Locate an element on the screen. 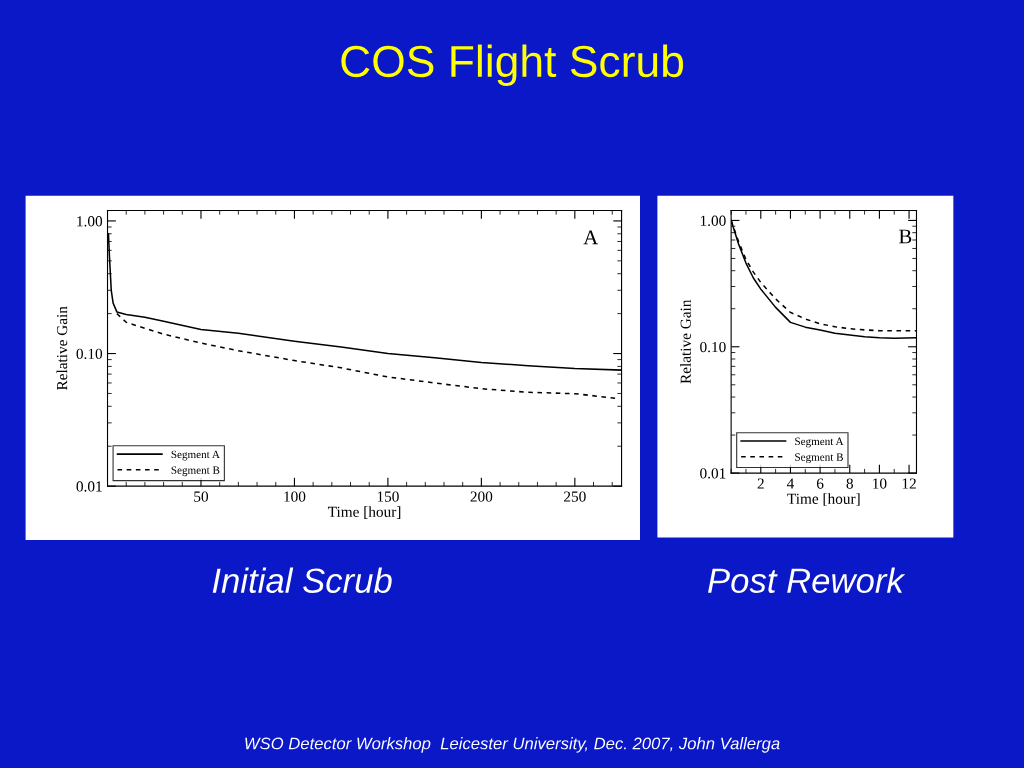 The image size is (1024, 768). text: WSO Detector Workshop Leicester University, Dec. 2007, John Vallerga is located at coordinates (512, 745).